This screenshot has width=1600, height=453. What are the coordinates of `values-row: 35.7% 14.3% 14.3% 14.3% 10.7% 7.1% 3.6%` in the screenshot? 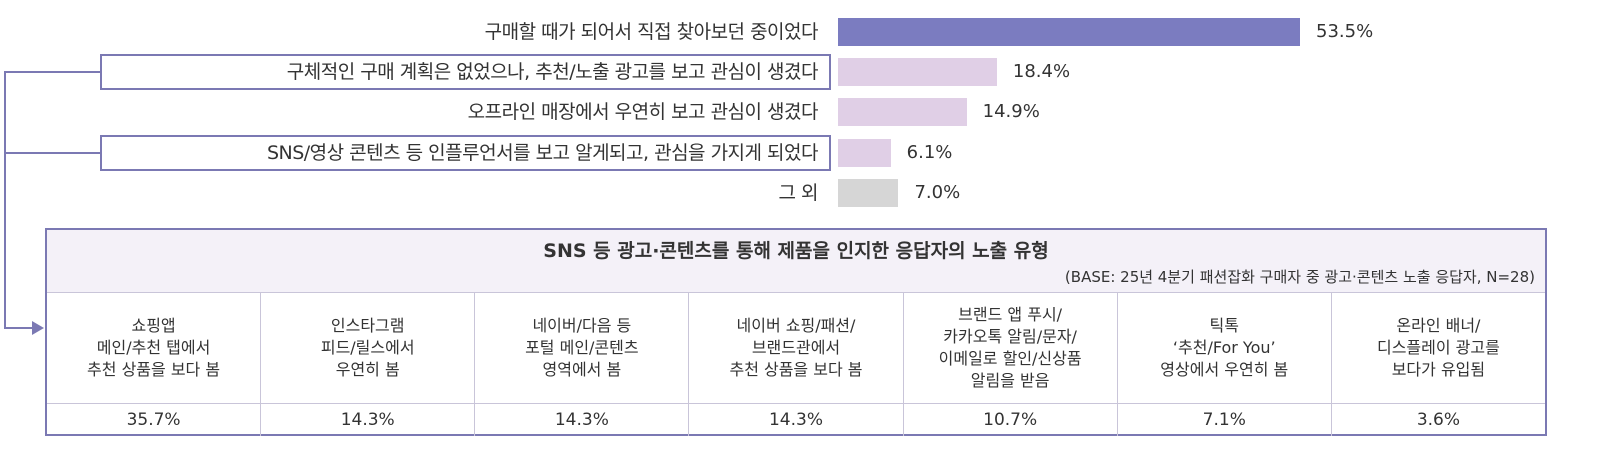 It's located at (796, 420).